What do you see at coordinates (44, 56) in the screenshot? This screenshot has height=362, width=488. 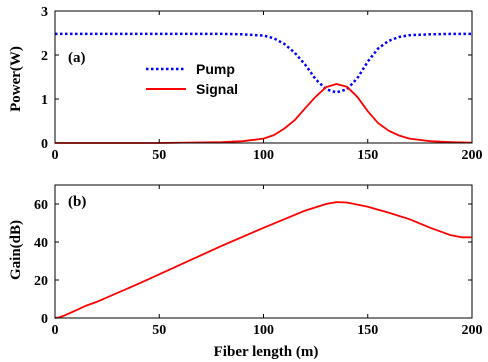 I see `panel-a-ytick-label: 2` at bounding box center [44, 56].